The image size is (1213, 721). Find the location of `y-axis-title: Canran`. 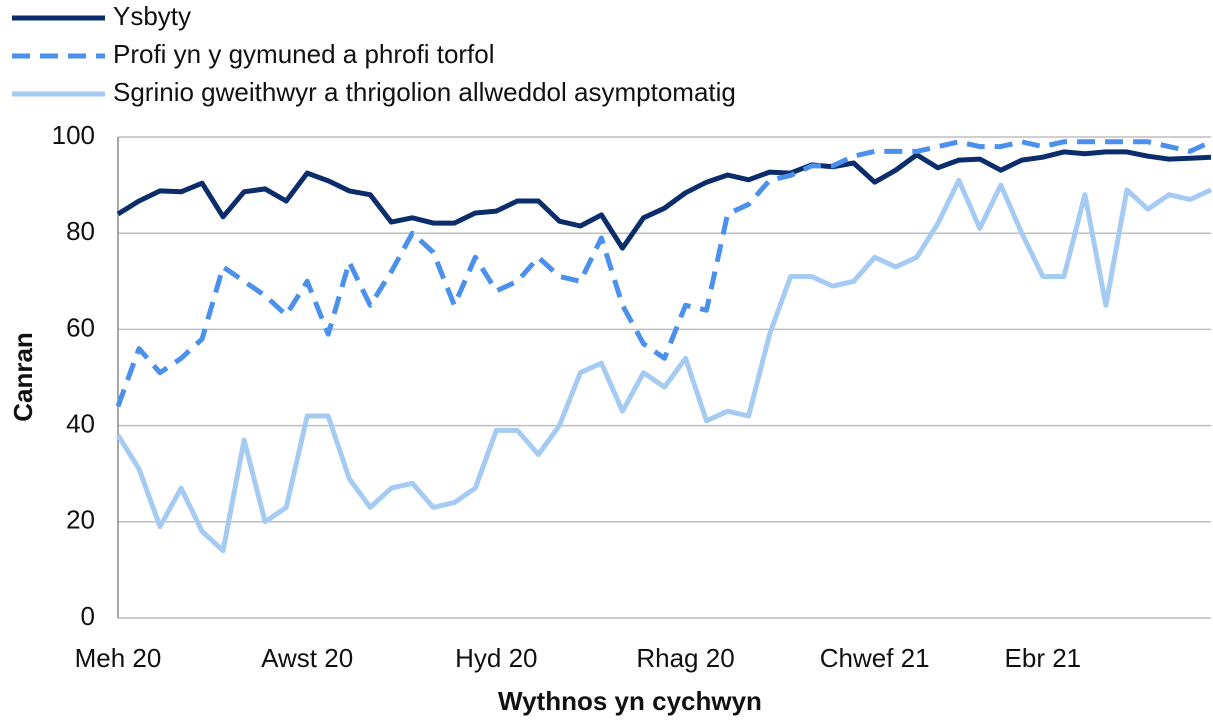

y-axis-title: Canran is located at coordinates (23, 377).